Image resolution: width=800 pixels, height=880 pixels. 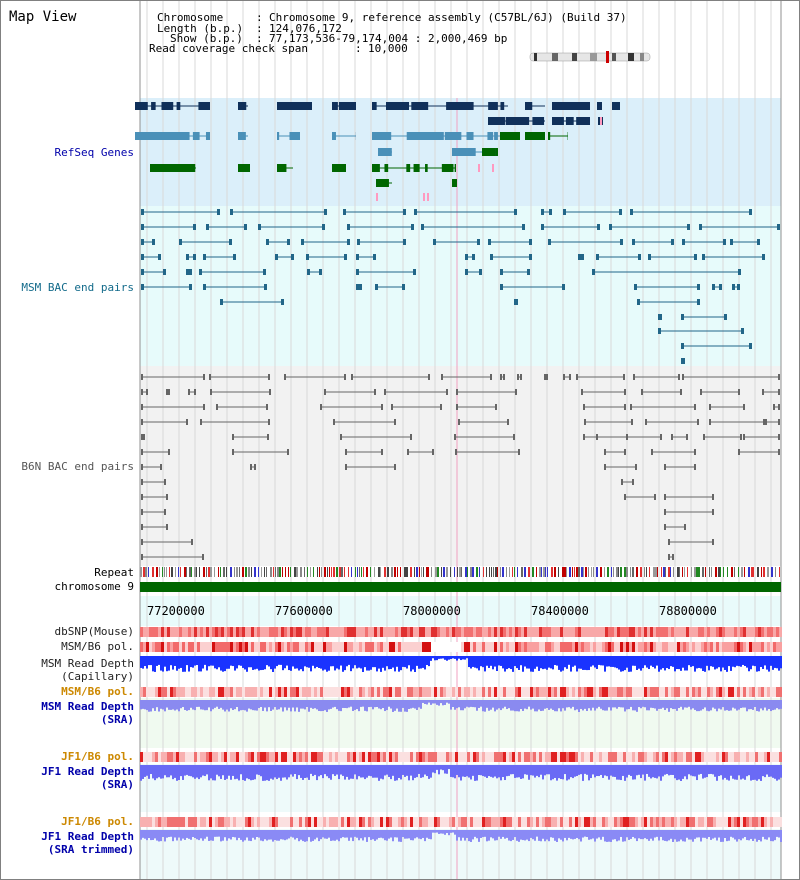 I want to click on track-label-b6n-bac: B6N BAC end pairs, so click(x=77, y=466).